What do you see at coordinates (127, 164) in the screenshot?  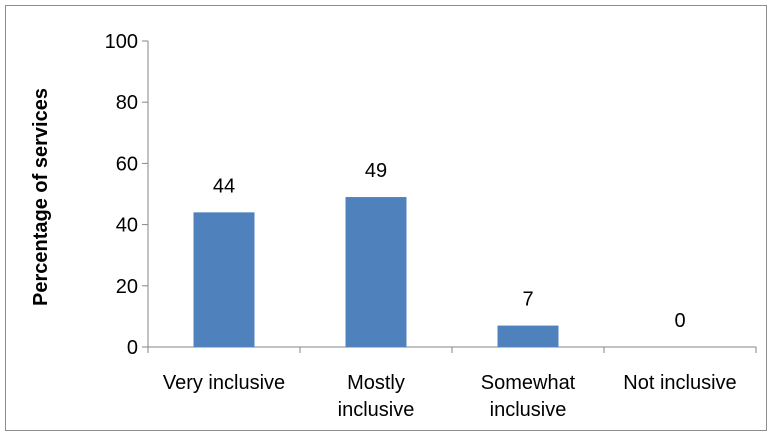 I see `y-tick-label: 60` at bounding box center [127, 164].